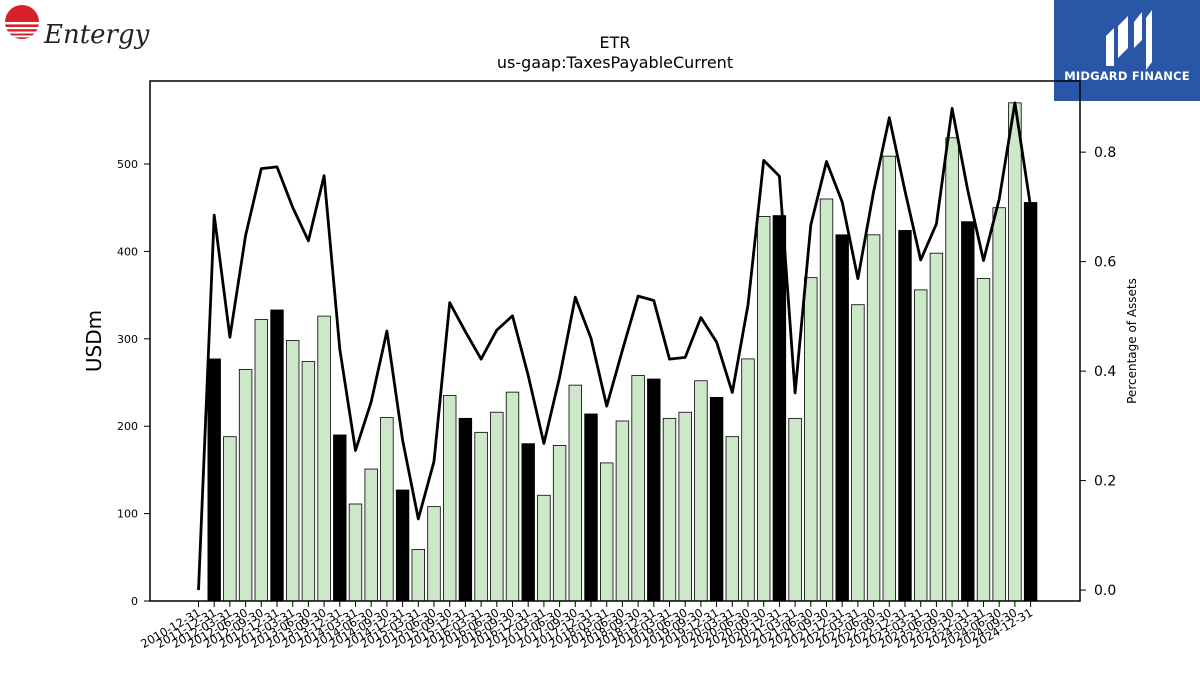  I want to click on y2-tick-label: 0.6, so click(1105, 263).